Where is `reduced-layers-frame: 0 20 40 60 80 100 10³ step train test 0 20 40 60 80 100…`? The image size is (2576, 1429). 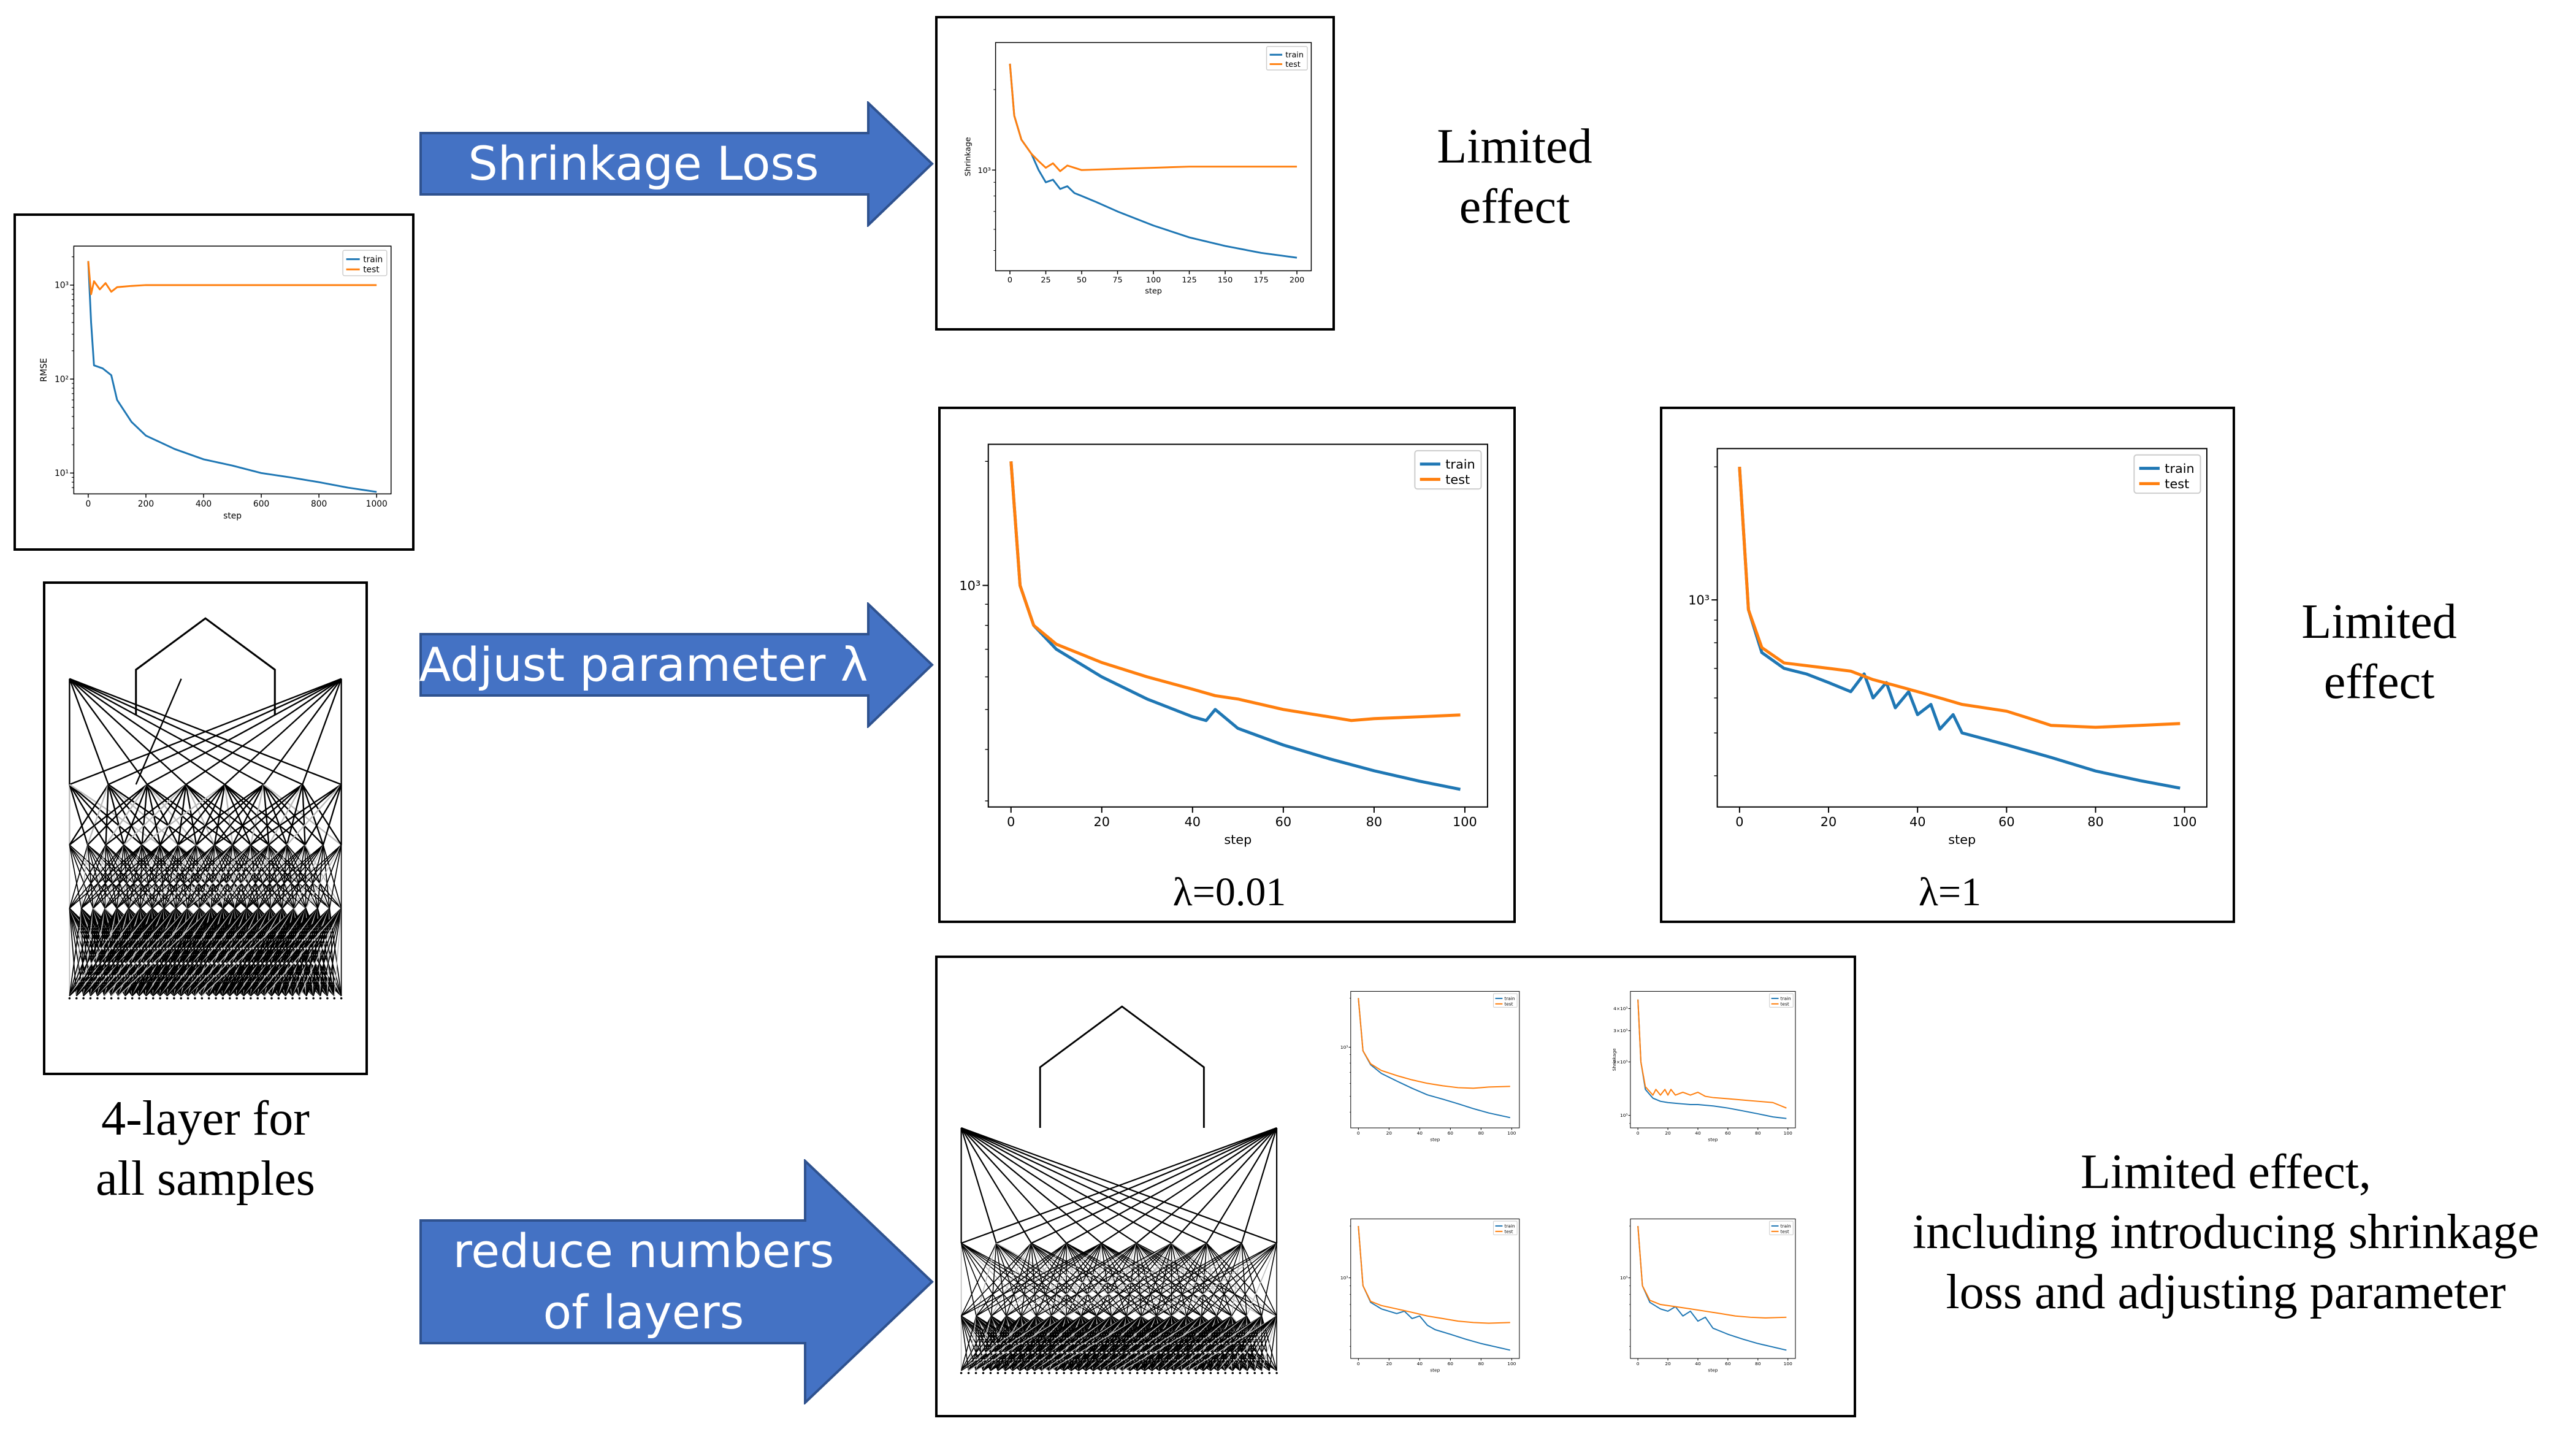
reduced-layers-frame: 0 20 40 60 80 100 10³ step train test 0 20 40 60 80 100… is located at coordinates (1395, 1186).